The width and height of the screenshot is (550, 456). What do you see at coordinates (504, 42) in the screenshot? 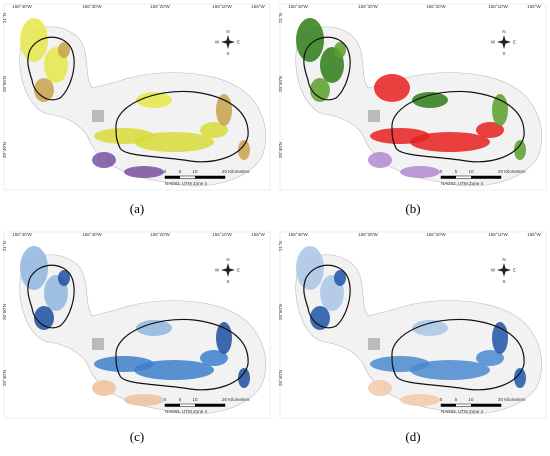
I see `compass-rose` at bounding box center [504, 42].